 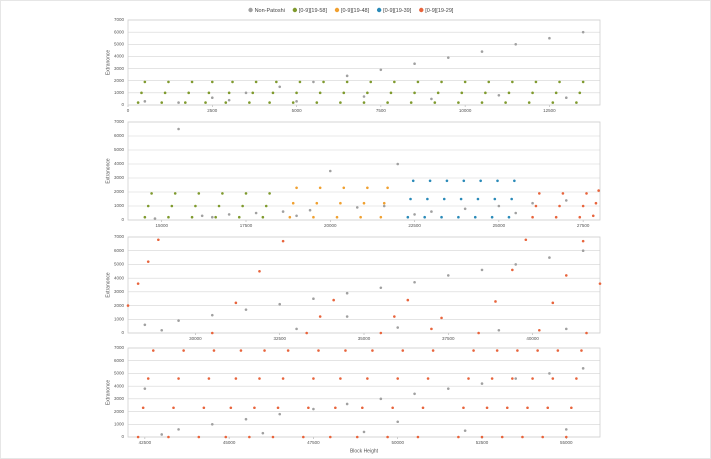 I want to click on x-tick-label: 45000, so click(x=229, y=442).